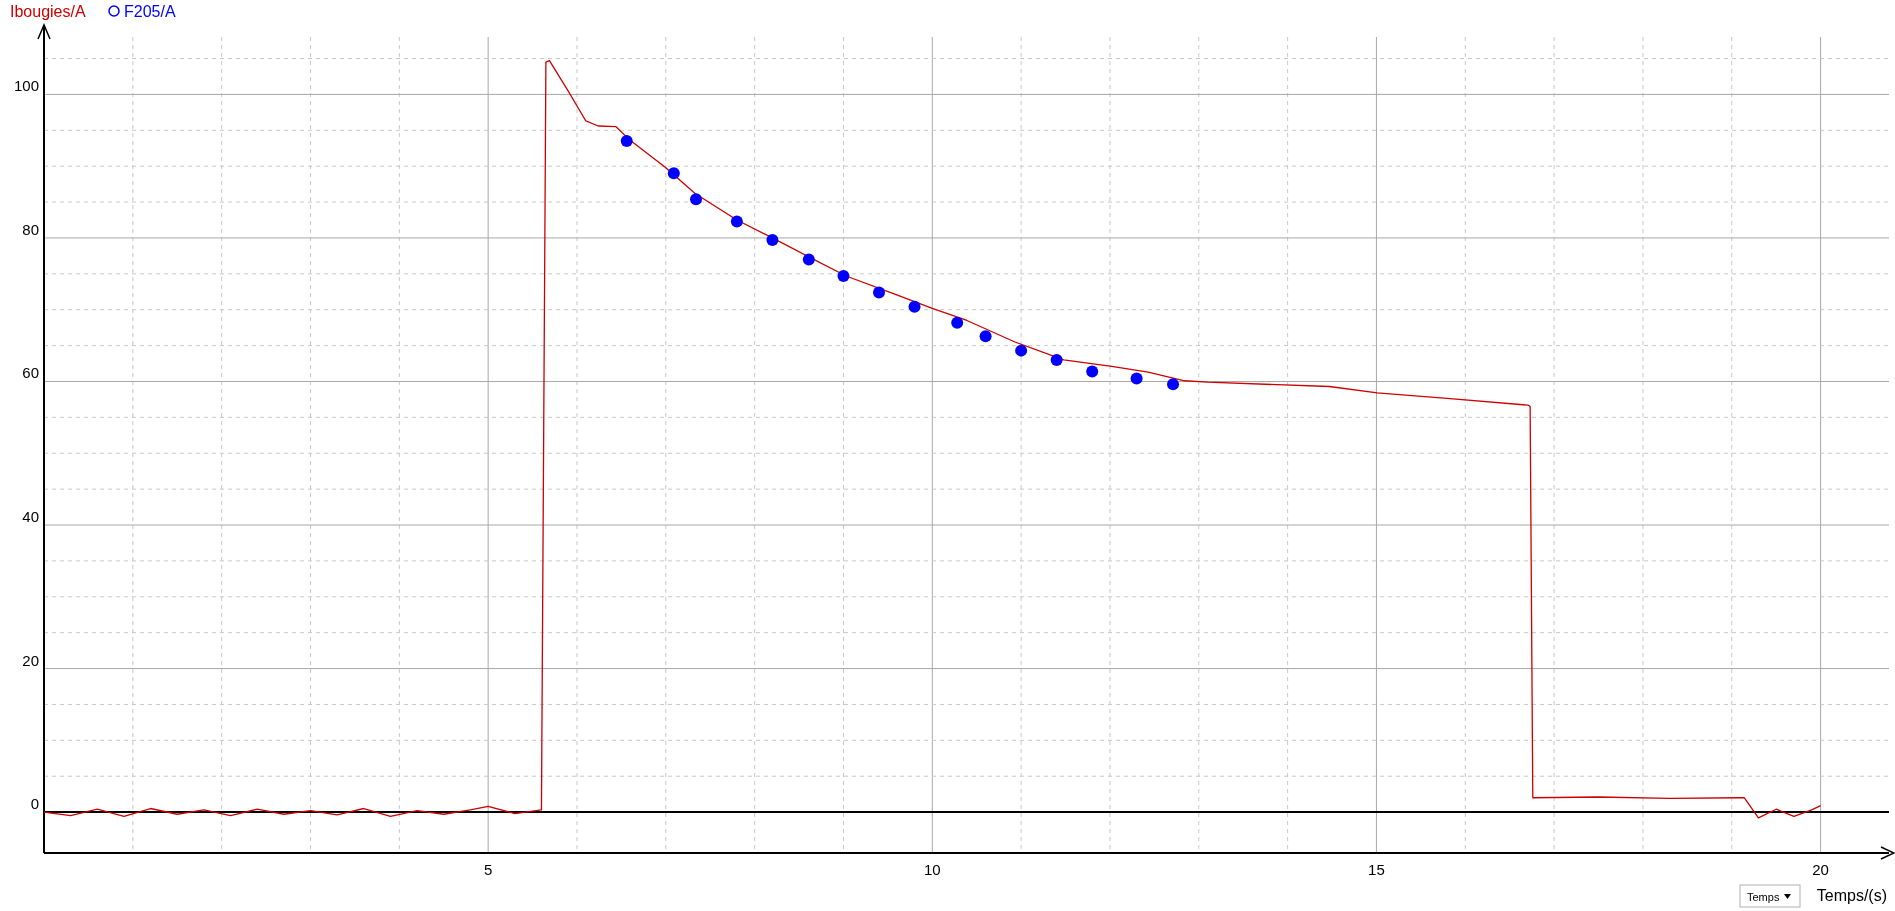  What do you see at coordinates (932, 869) in the screenshot?
I see `x-tick-label: 10` at bounding box center [932, 869].